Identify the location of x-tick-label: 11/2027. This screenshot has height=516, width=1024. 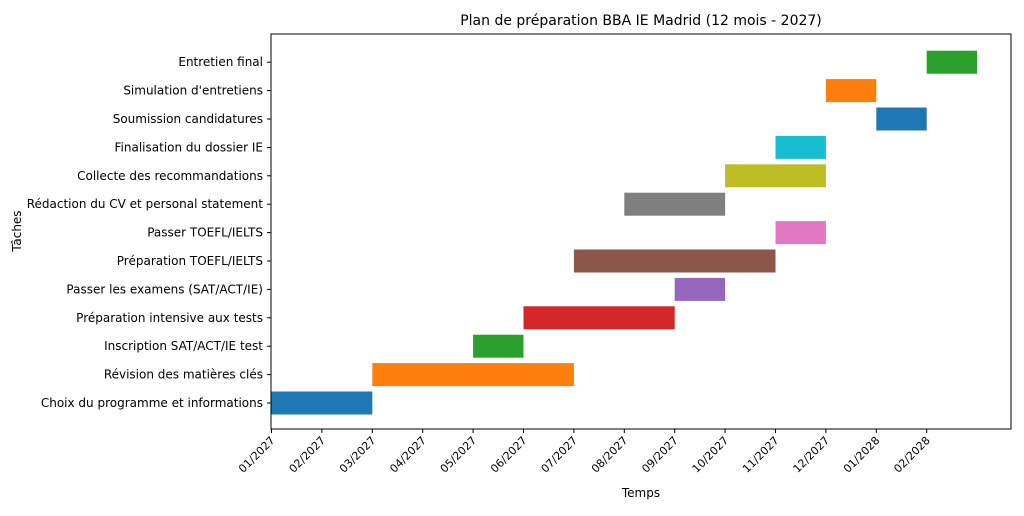
(761, 455).